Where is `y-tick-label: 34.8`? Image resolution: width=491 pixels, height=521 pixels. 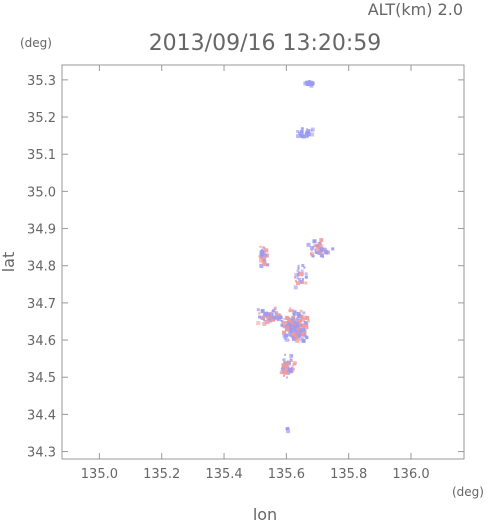
y-tick-label: 34.8 is located at coordinates (41, 267).